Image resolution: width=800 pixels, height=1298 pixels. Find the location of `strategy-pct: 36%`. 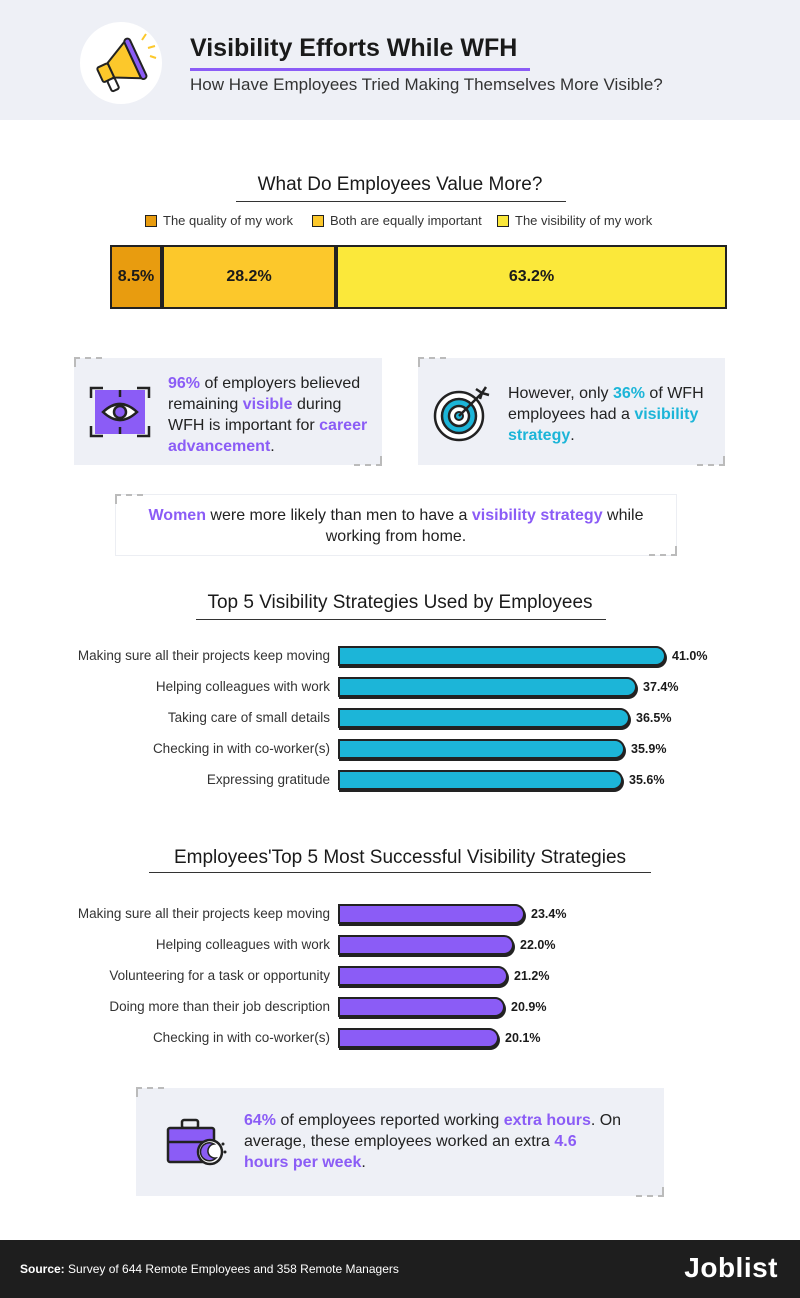

strategy-pct: 36% is located at coordinates (628, 393).